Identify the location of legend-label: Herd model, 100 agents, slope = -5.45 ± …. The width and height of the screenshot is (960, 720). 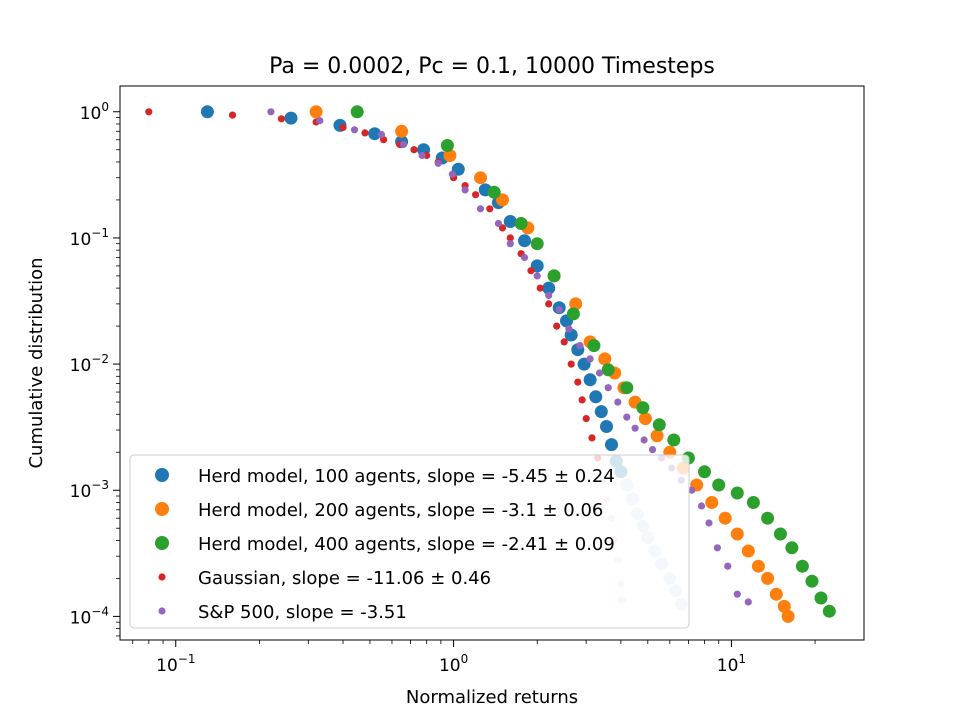
(406, 476).